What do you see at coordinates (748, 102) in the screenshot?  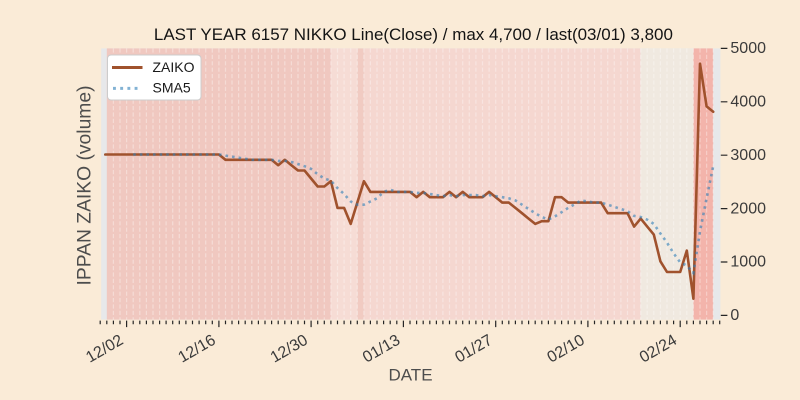 I see `svg-text: 4000` at bounding box center [748, 102].